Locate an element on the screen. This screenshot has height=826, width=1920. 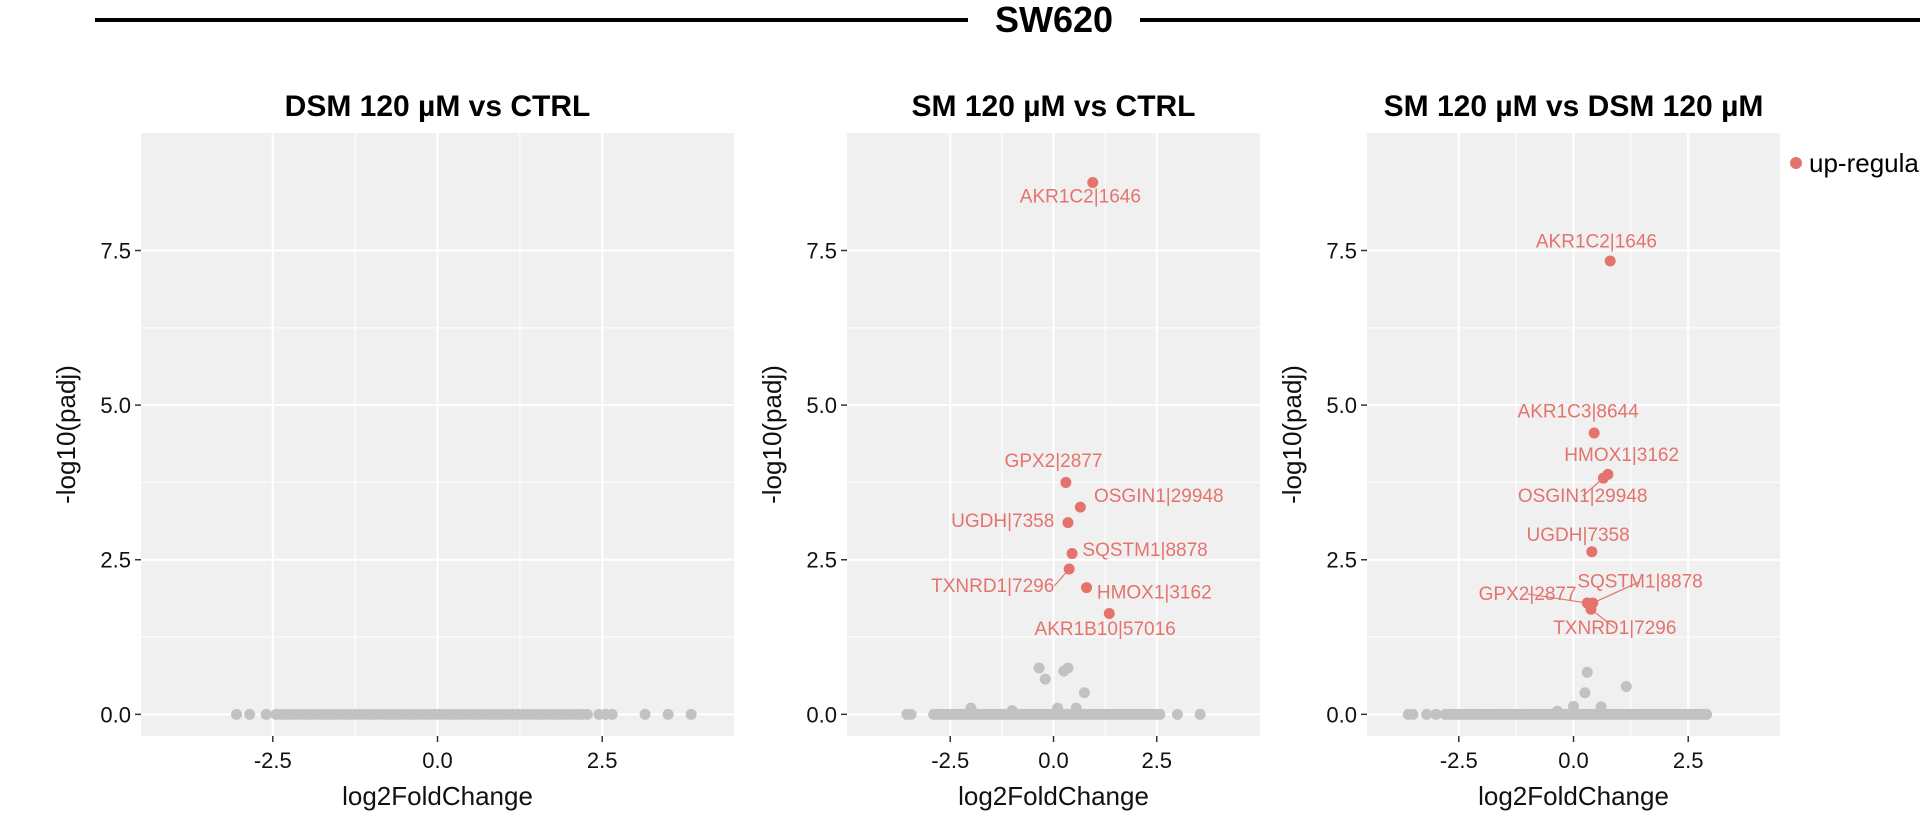
legend-label-up: up-regula is located at coordinates (1864, 163).